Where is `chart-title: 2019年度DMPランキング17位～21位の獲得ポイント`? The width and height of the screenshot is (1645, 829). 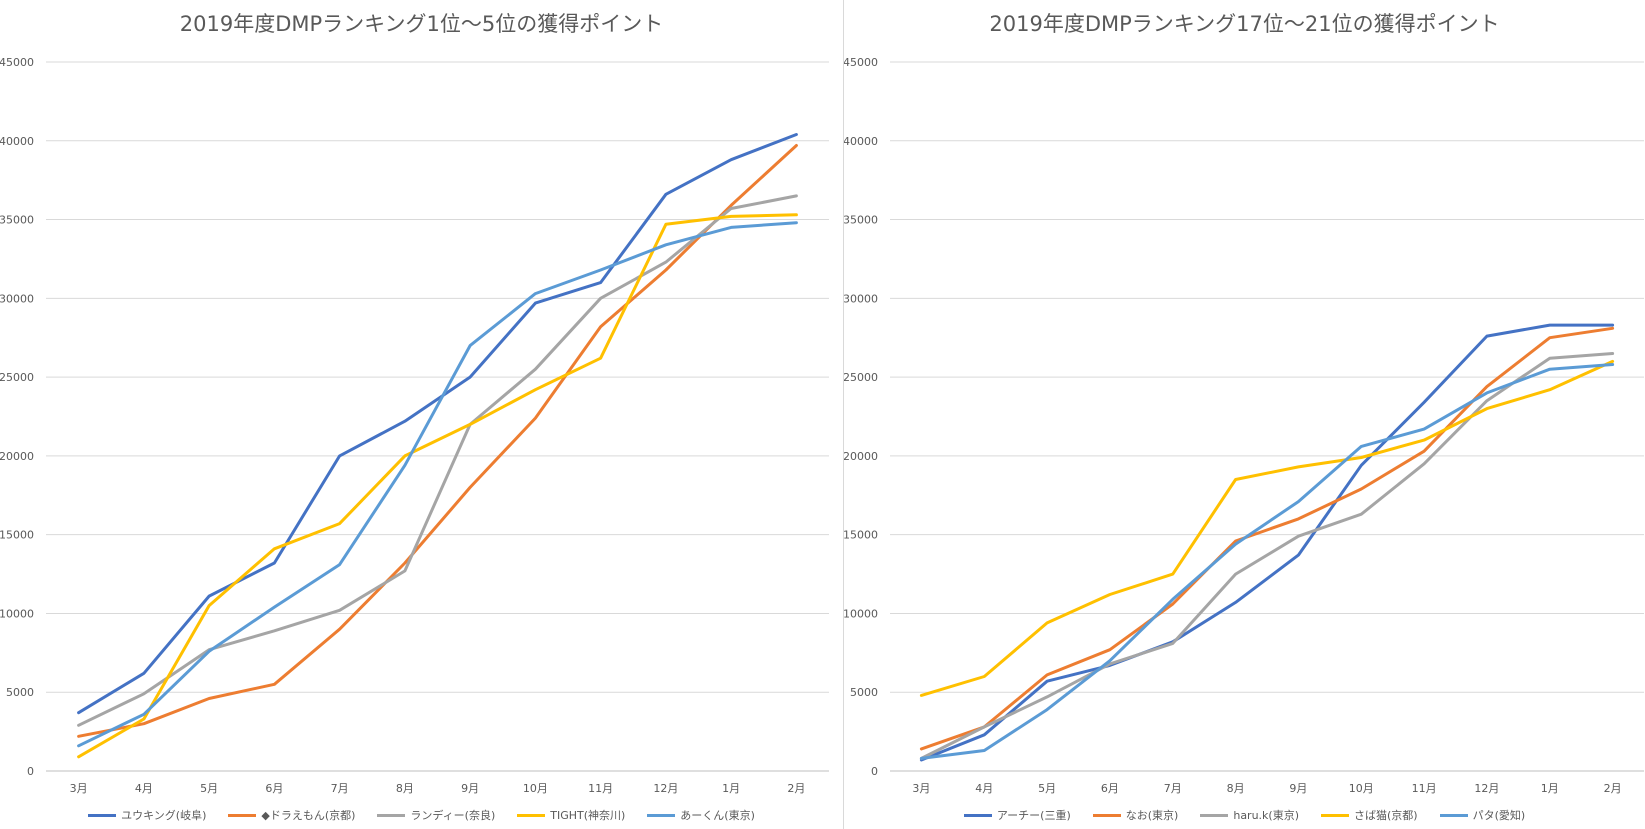
chart-title: 2019年度DMPランキング17位～21位の獲得ポイント is located at coordinates (1244, 24).